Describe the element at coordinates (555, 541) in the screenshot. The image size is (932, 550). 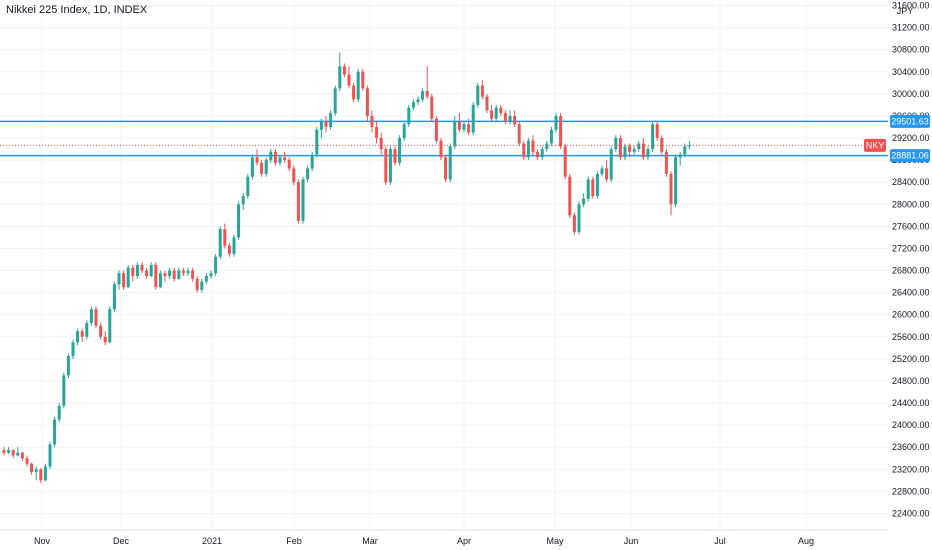
I see `x-tick-label: May` at that location.